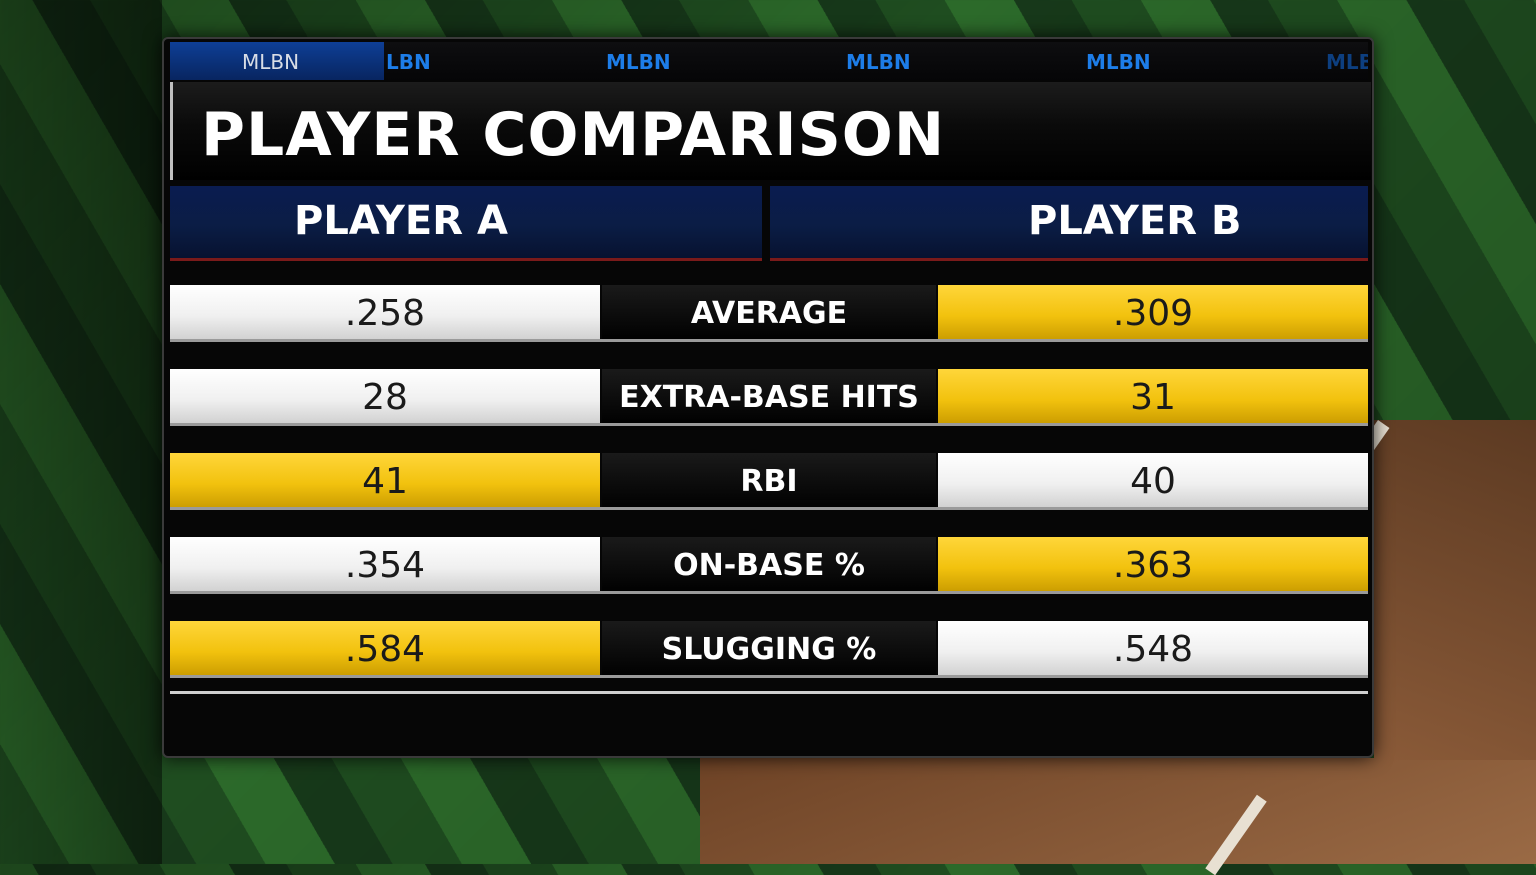 This screenshot has width=1536, height=875. I want to click on stat-row-extra-base-hits: 28 EXTRA-BASE HITS 31, so click(769, 397).